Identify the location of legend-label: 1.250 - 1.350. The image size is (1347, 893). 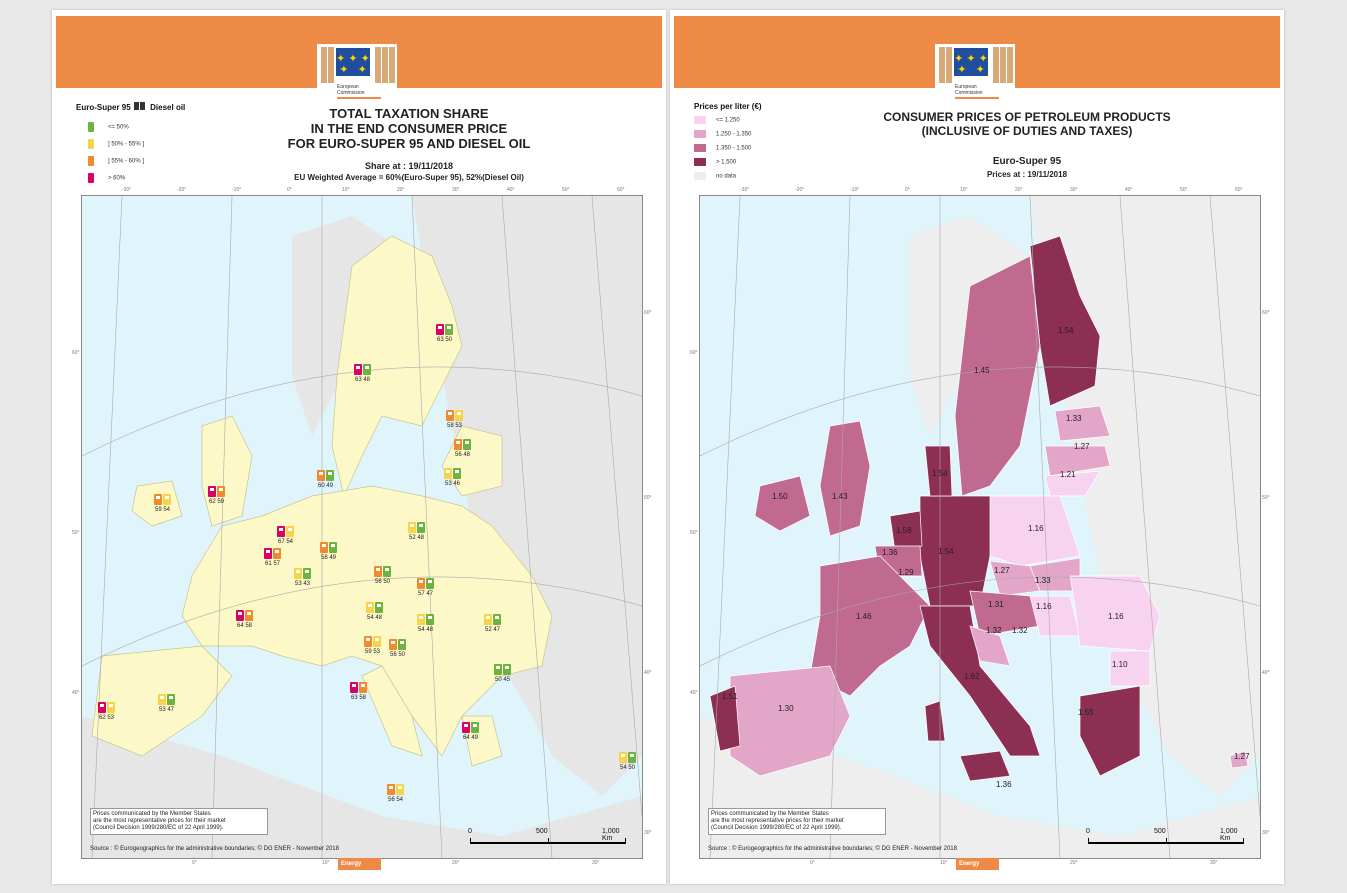
(734, 134).